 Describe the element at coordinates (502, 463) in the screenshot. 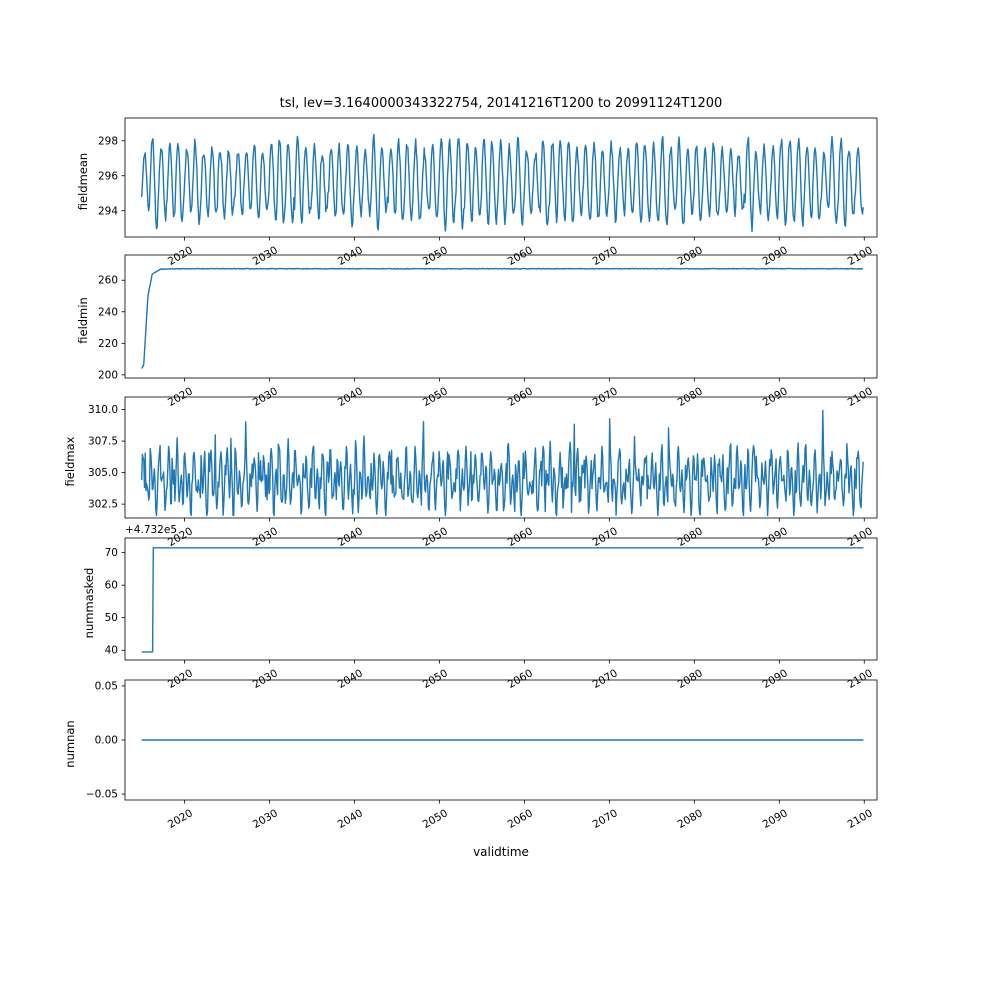

I see `data-line-fieldmax` at that location.